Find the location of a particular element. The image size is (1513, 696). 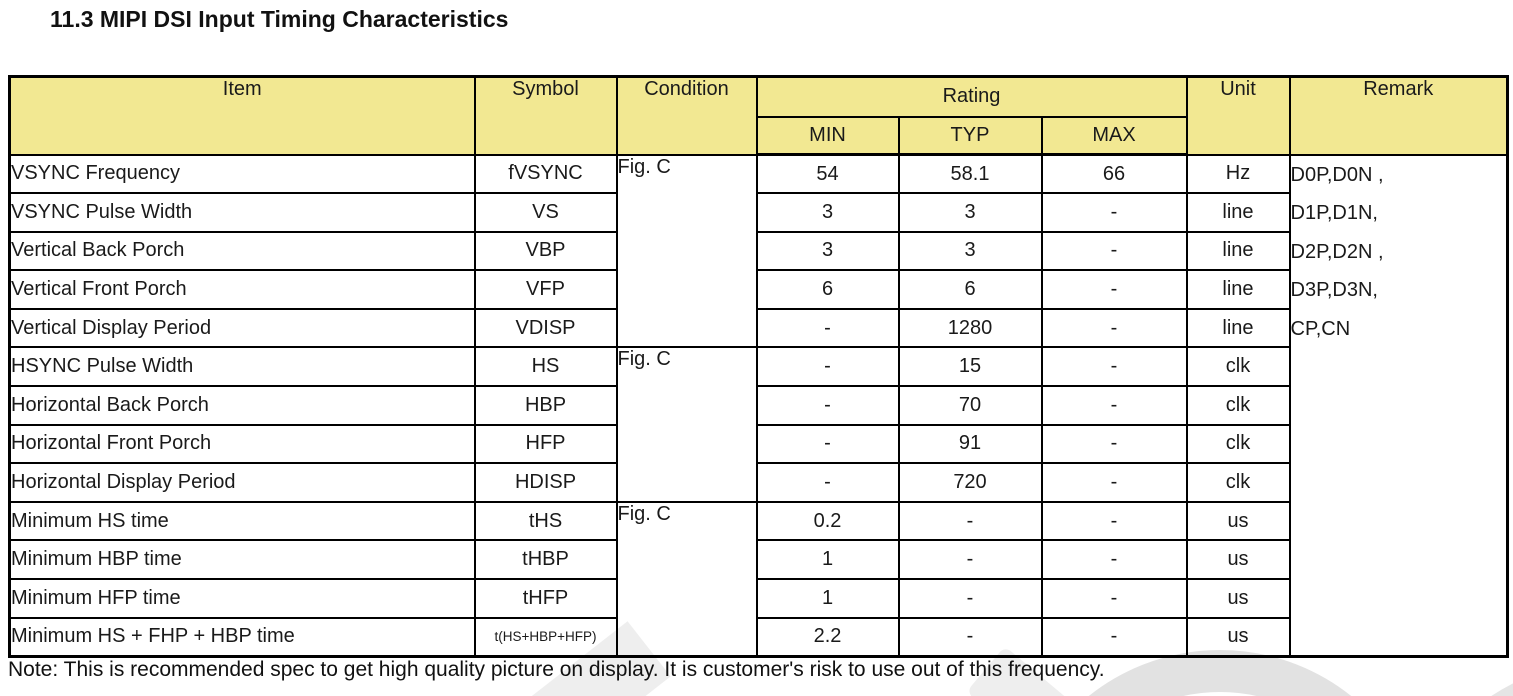

symbol-cell: tHFP is located at coordinates (545, 598).